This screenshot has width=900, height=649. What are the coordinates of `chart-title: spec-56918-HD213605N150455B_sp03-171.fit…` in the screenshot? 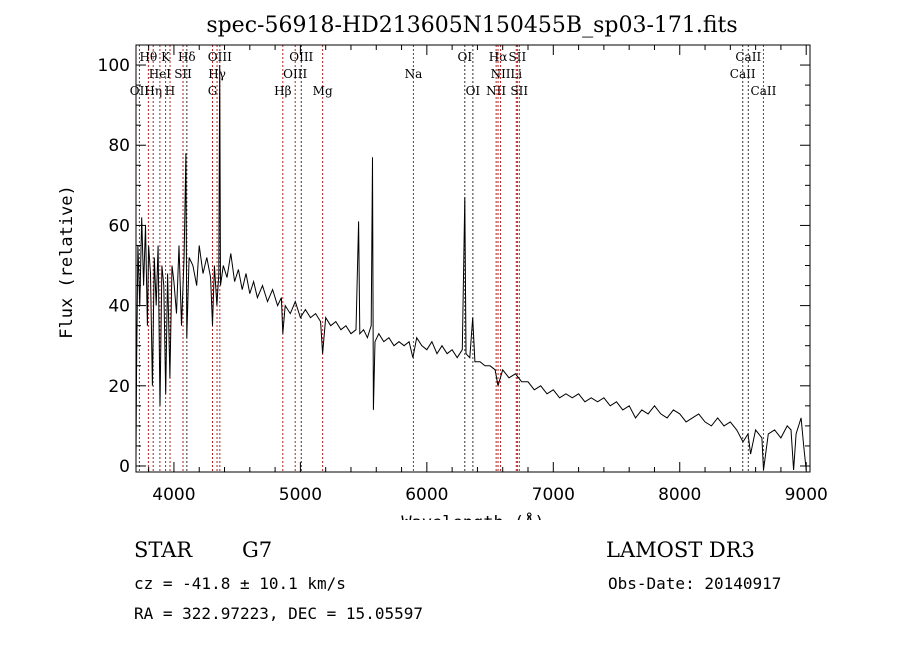 It's located at (471, 25).